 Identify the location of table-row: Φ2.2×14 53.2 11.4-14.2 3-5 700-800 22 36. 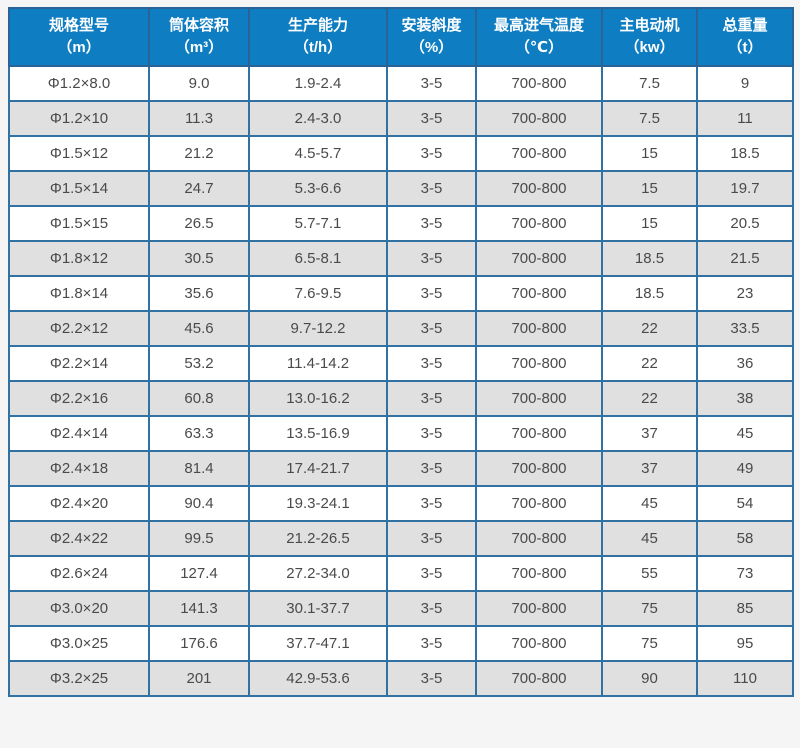
(401, 363).